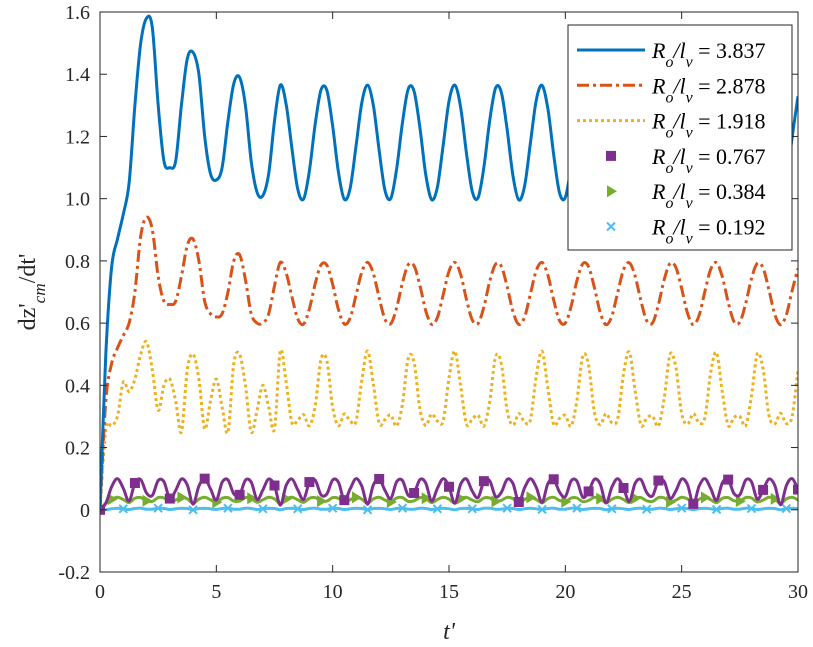 This screenshot has width=813, height=647. What do you see at coordinates (85, 511) in the screenshot?
I see `y-tick-label: 0` at bounding box center [85, 511].